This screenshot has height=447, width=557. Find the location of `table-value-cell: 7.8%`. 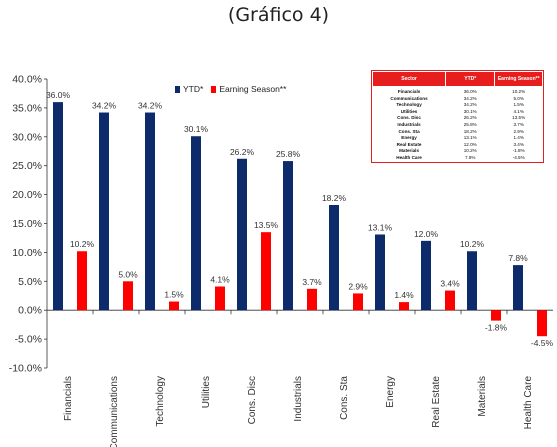

table-value-cell: 7.8% is located at coordinates (470, 157).